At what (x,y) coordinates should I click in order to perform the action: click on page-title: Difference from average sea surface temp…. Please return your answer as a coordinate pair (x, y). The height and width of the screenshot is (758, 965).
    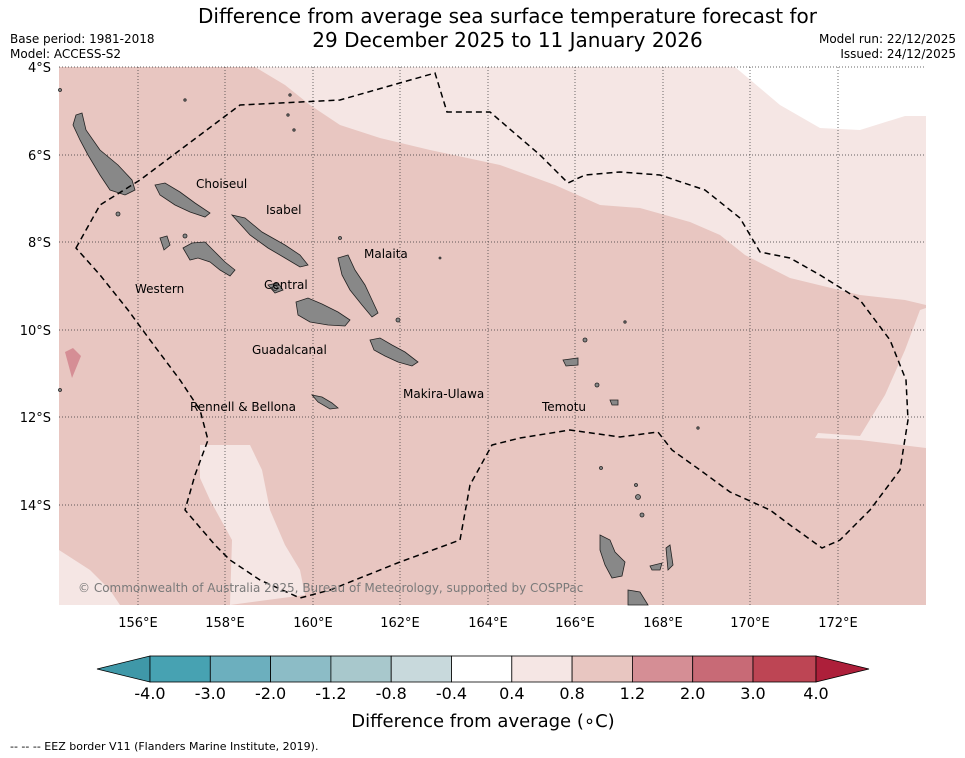
    Looking at the image, I should click on (507, 28).